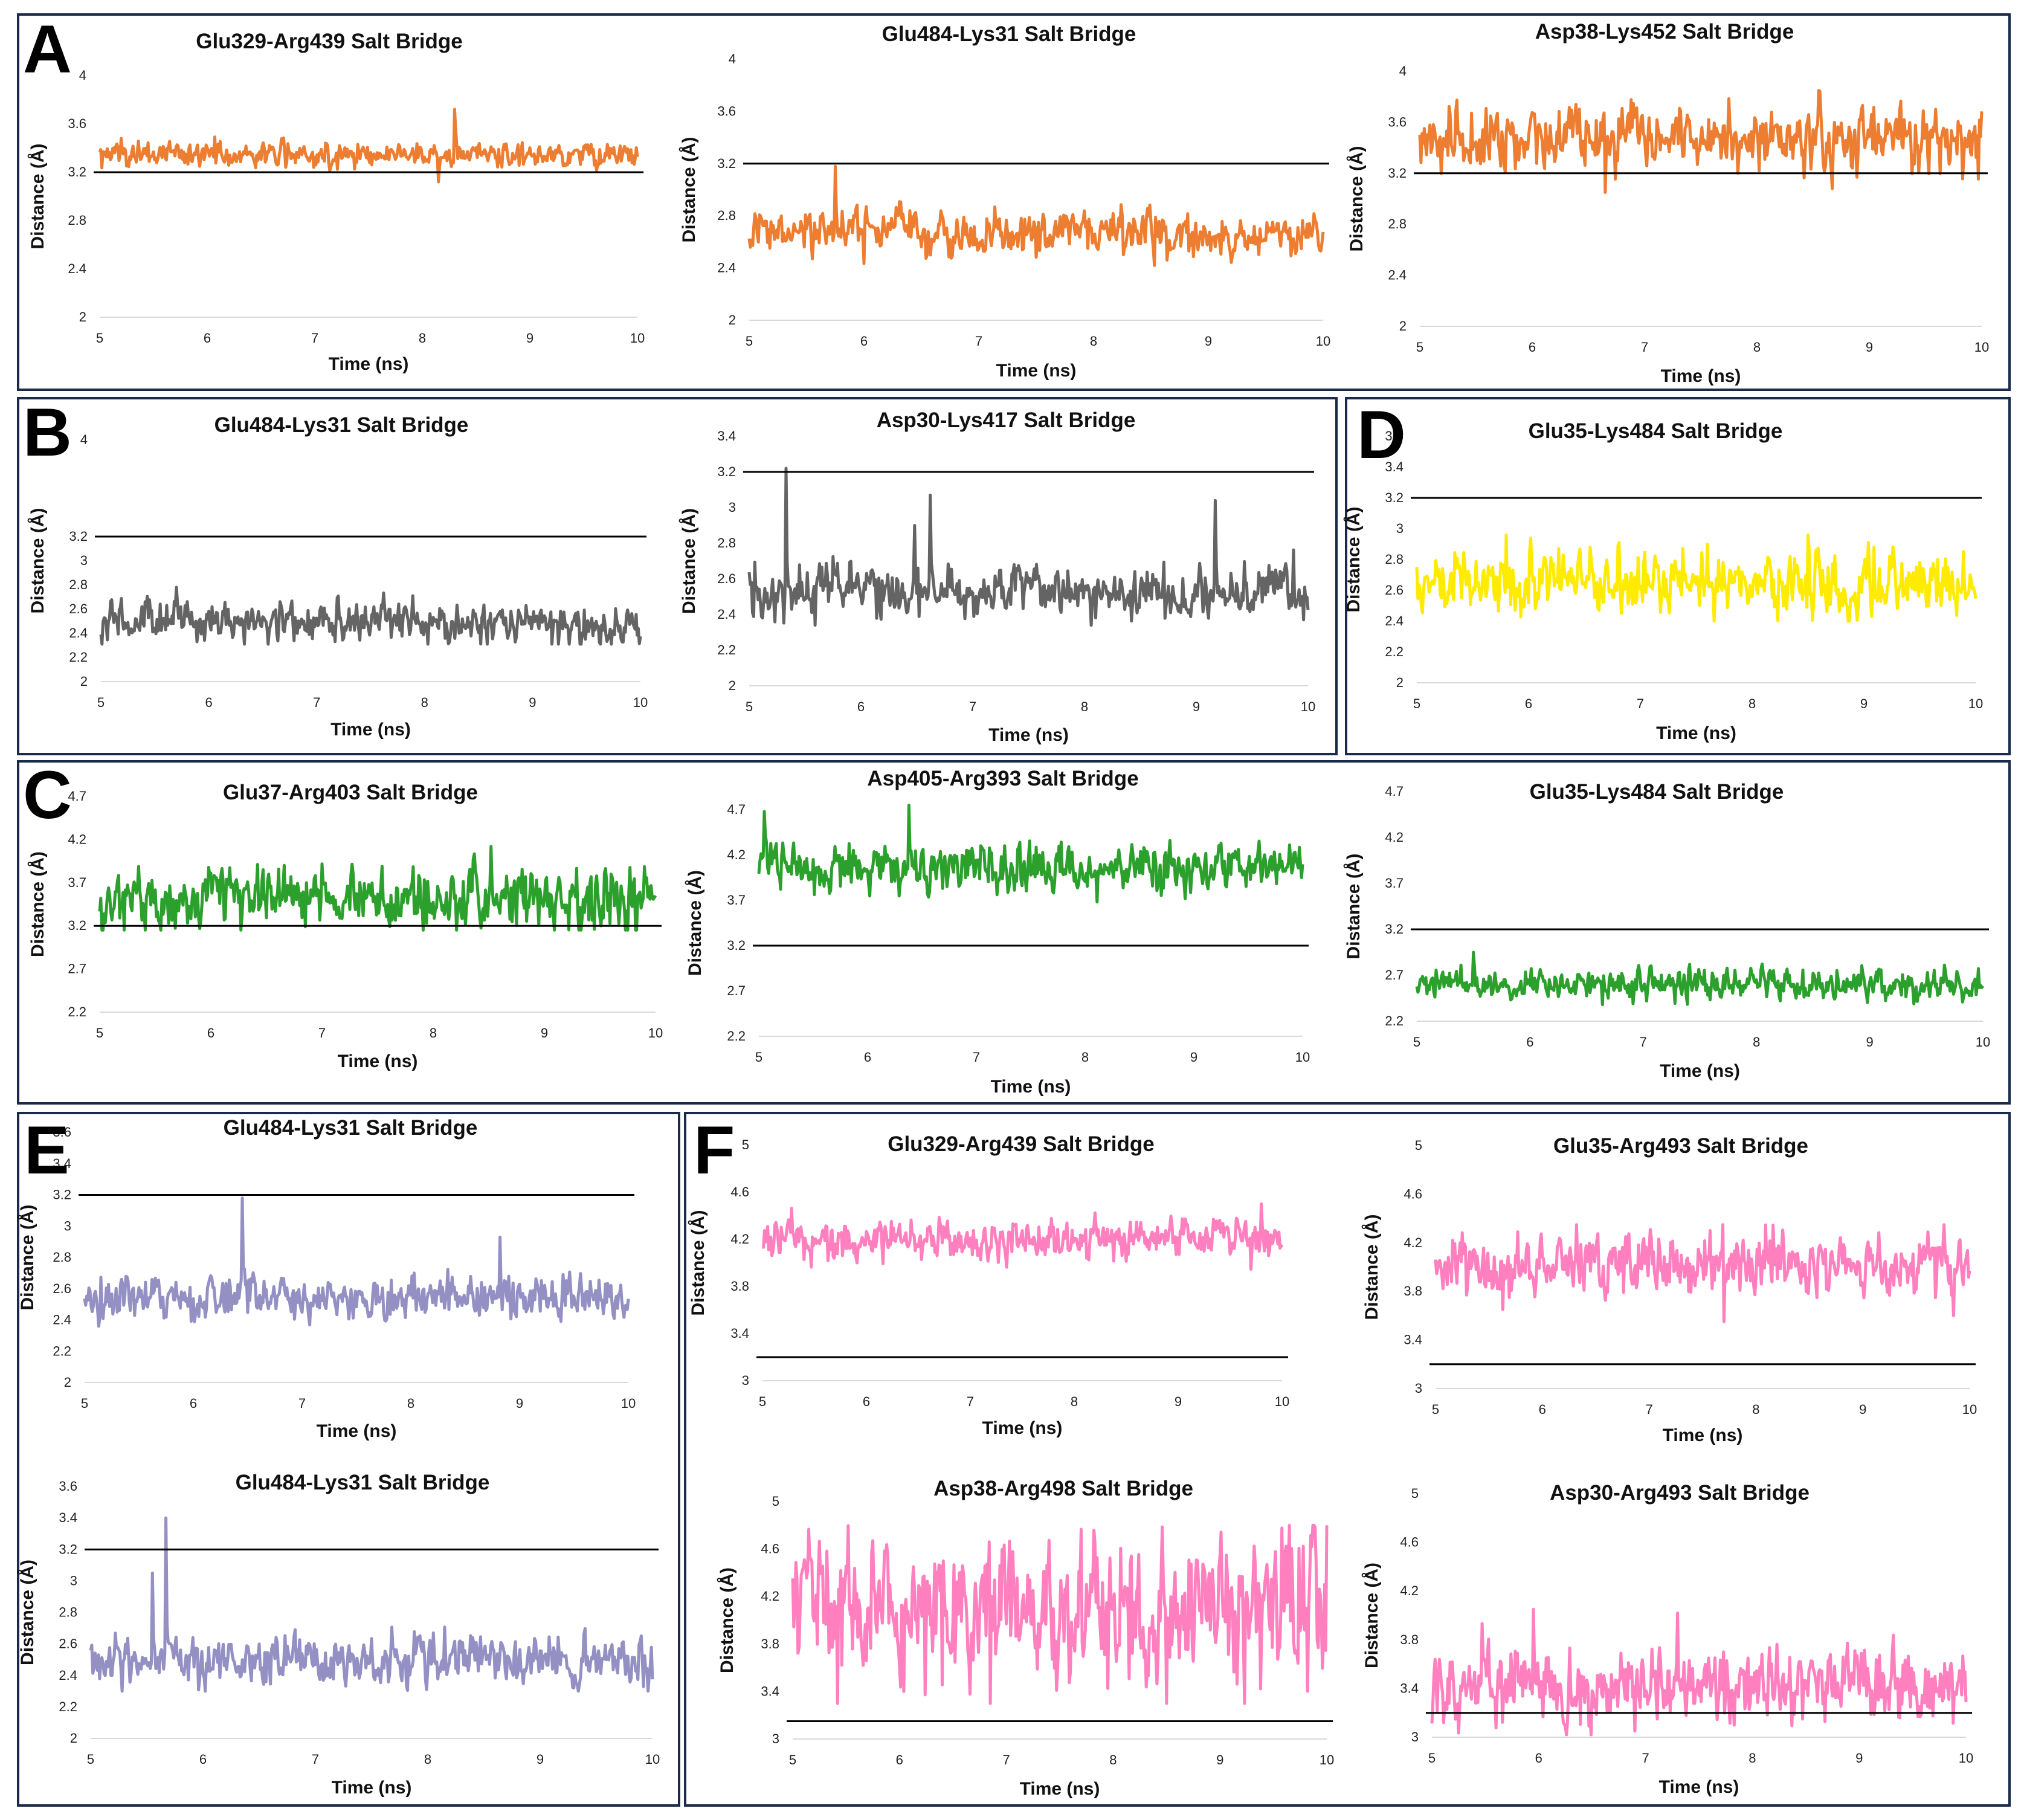  I want to click on y-tick-label: 3.6, so click(62, 1132).